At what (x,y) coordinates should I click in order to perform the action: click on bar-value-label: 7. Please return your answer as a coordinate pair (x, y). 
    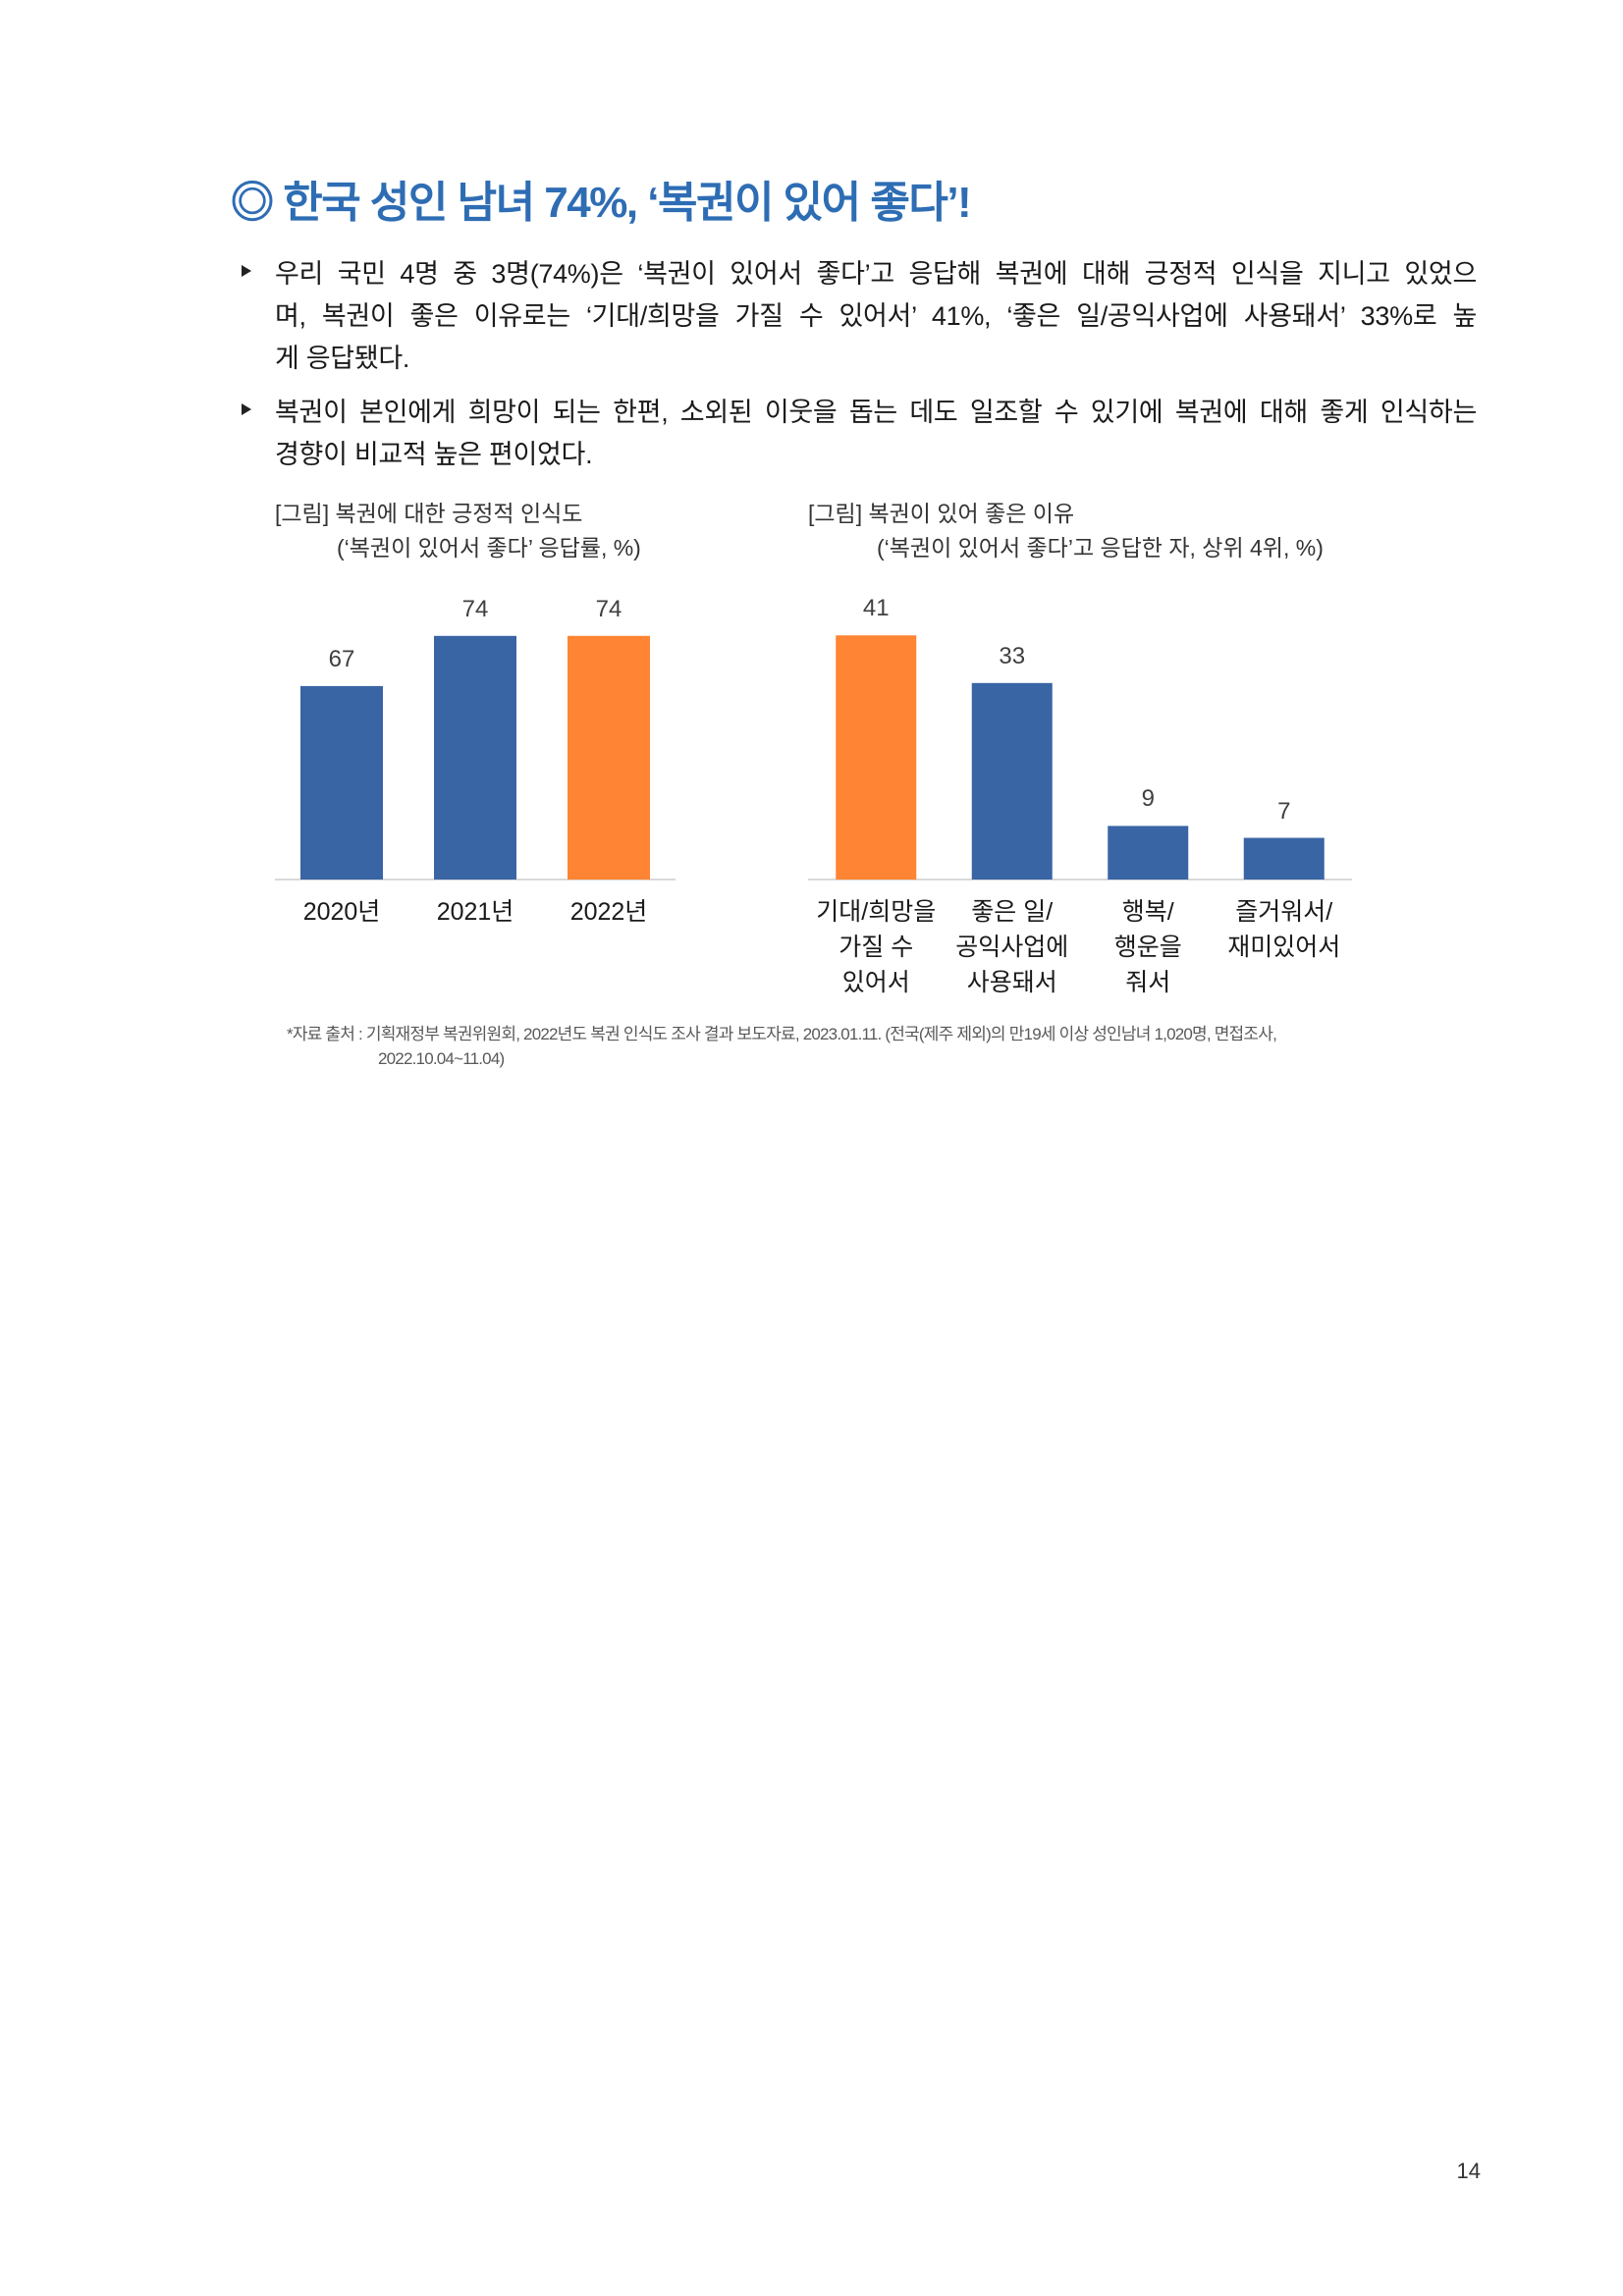
    Looking at the image, I should click on (1284, 811).